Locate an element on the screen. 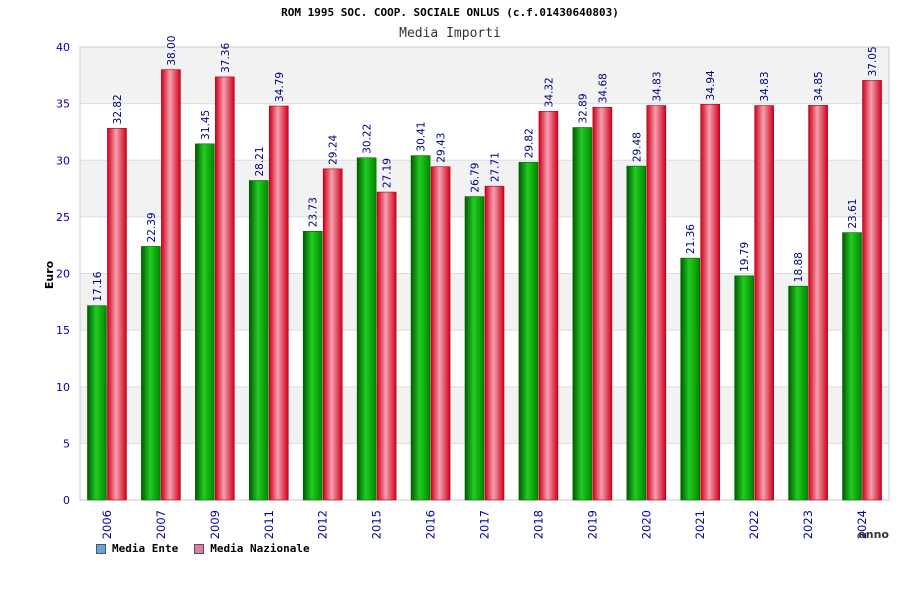  data-label: 21.36 is located at coordinates (691, 239).